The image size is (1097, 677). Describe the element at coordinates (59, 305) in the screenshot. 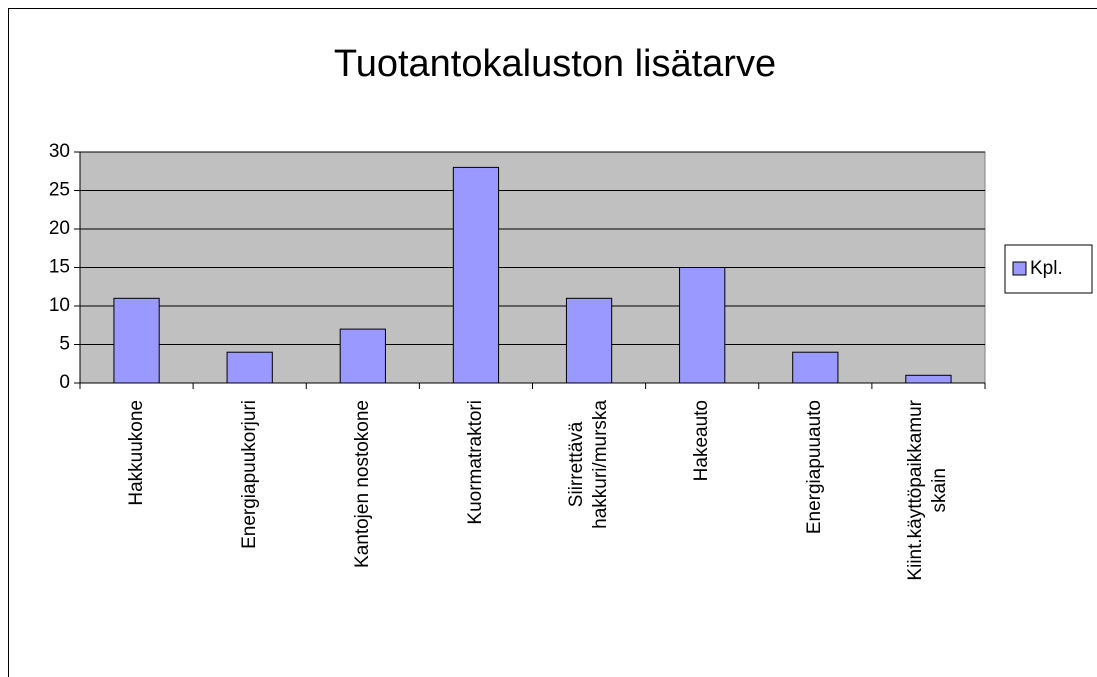

I see `y-tick-label: 10` at that location.